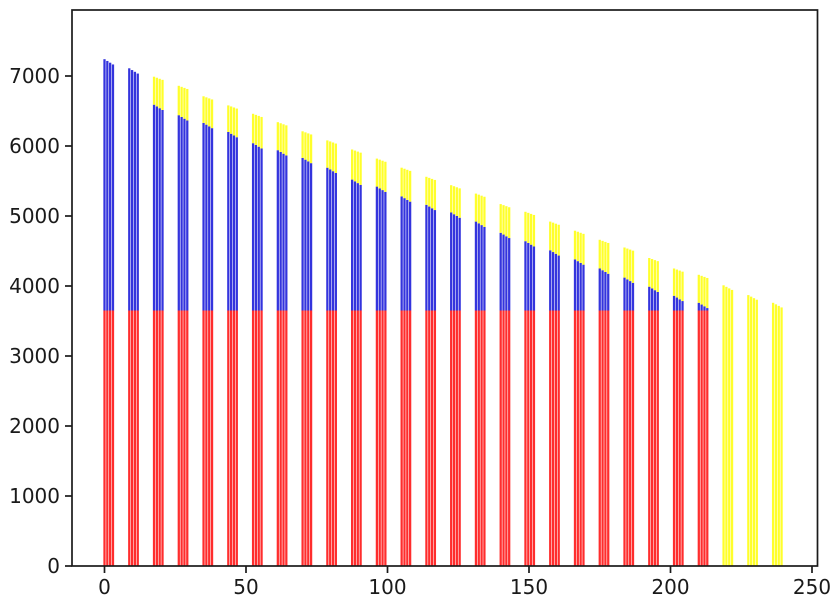 The height and width of the screenshot is (604, 839). What do you see at coordinates (387, 587) in the screenshot?
I see `x-tick-label: 100` at bounding box center [387, 587].